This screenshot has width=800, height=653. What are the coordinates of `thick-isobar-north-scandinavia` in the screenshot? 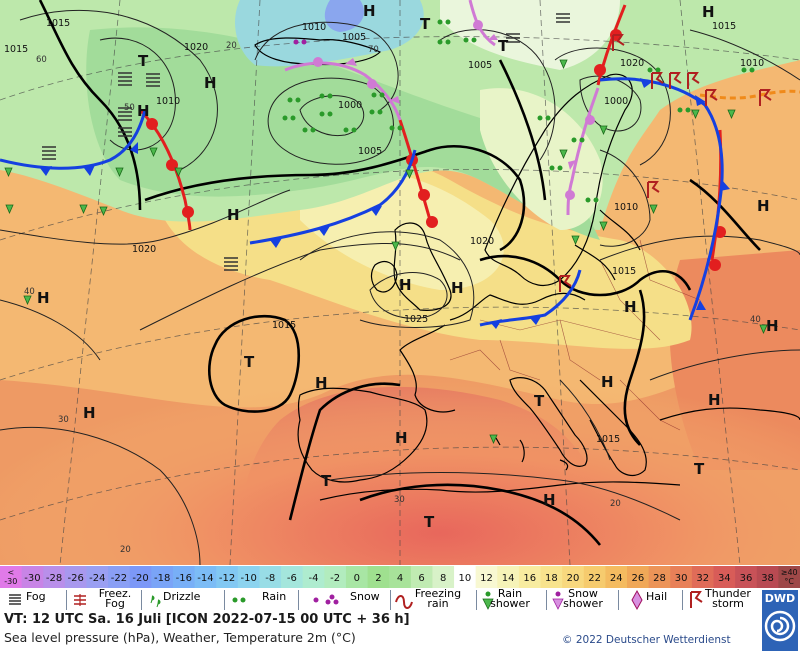 It's located at (522, 130).